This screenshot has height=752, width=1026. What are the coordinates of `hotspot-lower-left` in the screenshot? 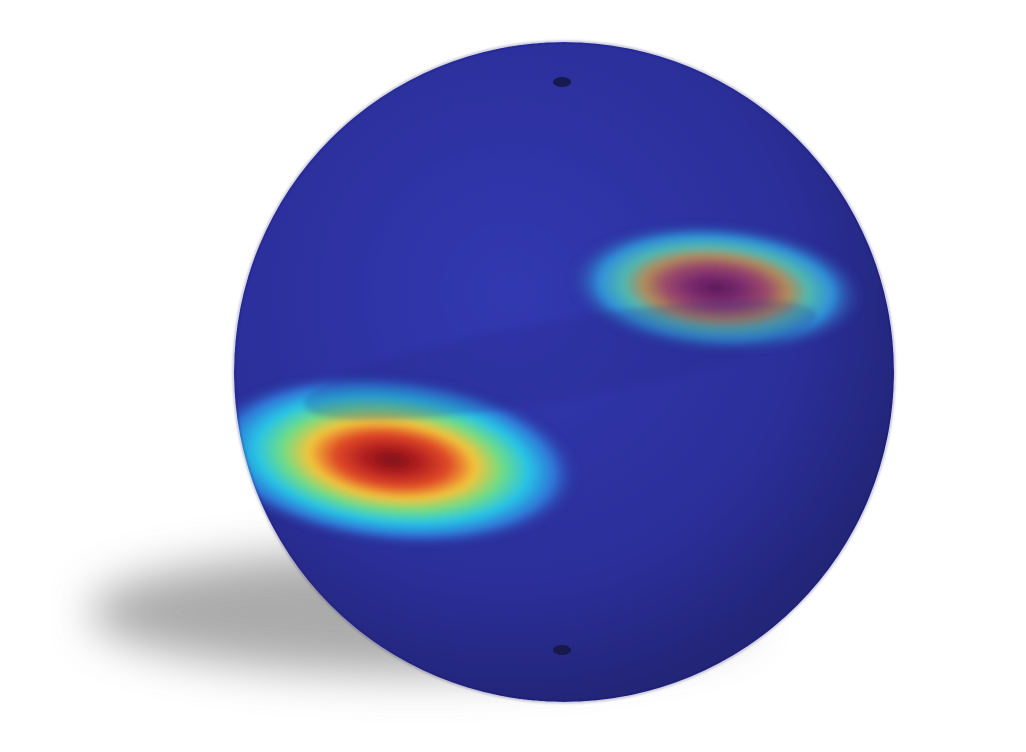 It's located at (408, 460).